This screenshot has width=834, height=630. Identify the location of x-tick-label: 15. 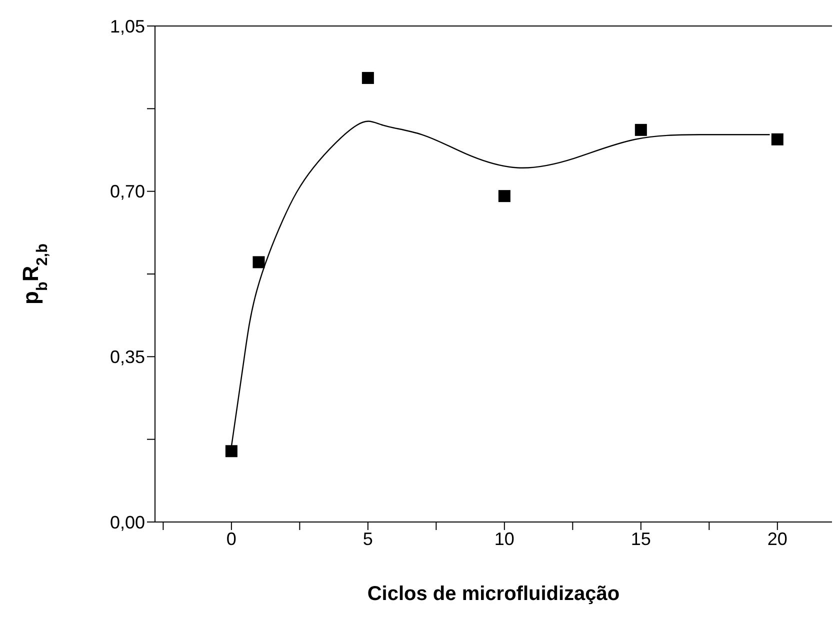
(640, 538).